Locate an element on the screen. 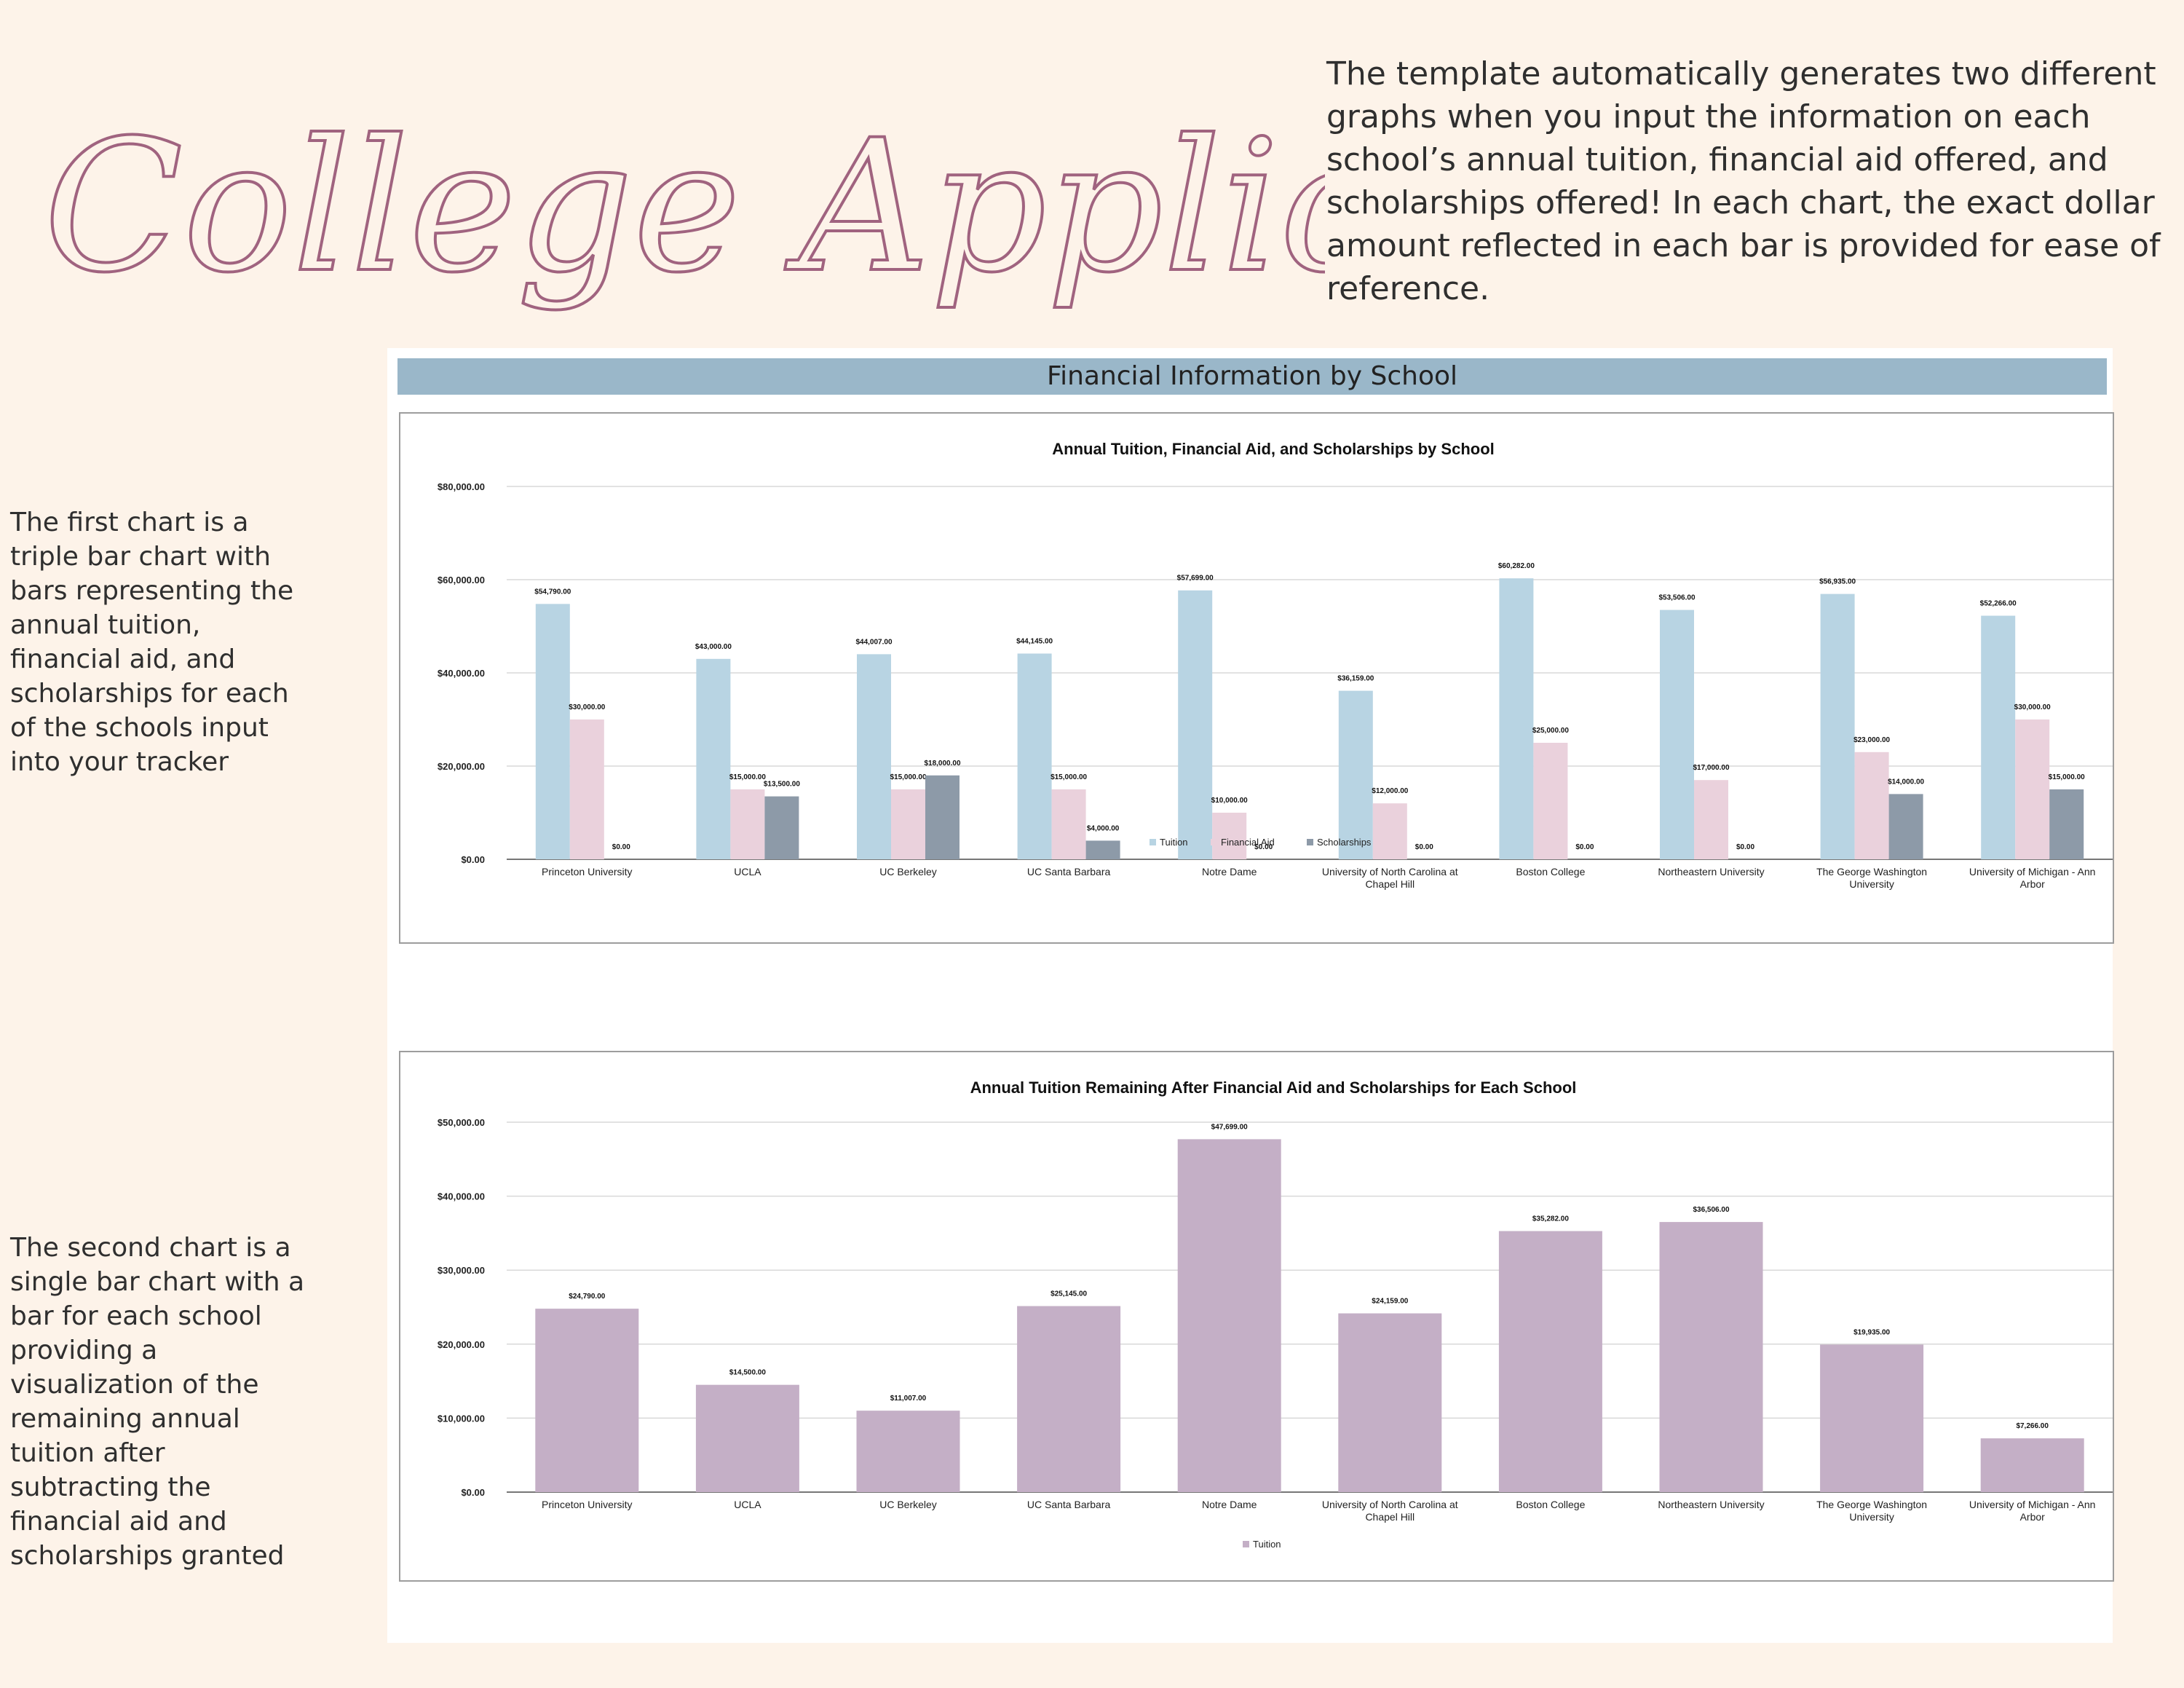 This screenshot has height=1688, width=2184. data-label: $14,000.00 is located at coordinates (1906, 782).